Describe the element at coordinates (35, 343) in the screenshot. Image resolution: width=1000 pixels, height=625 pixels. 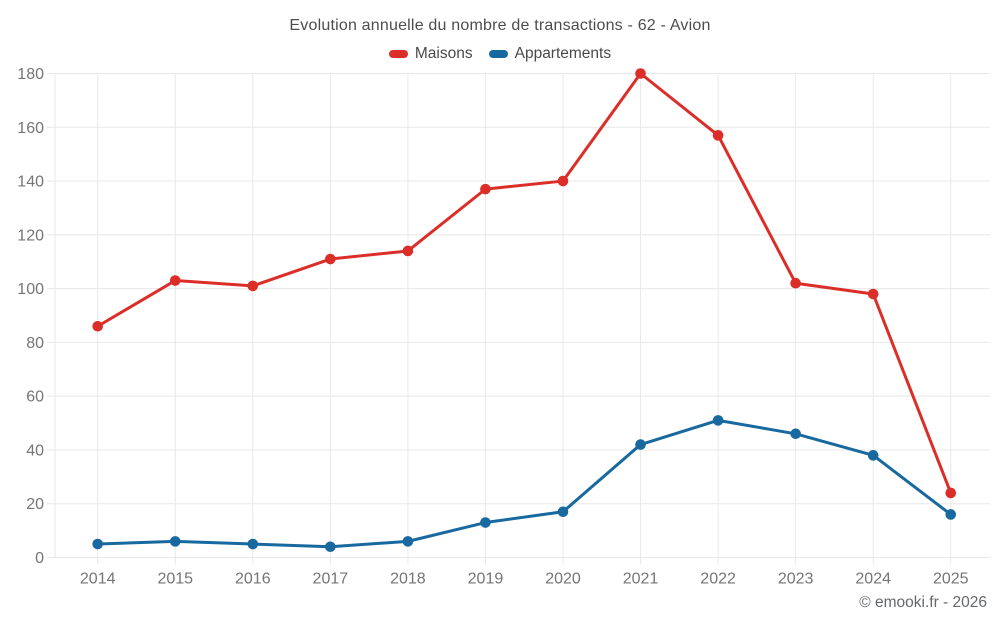
I see `y-tick-label: 80` at that location.